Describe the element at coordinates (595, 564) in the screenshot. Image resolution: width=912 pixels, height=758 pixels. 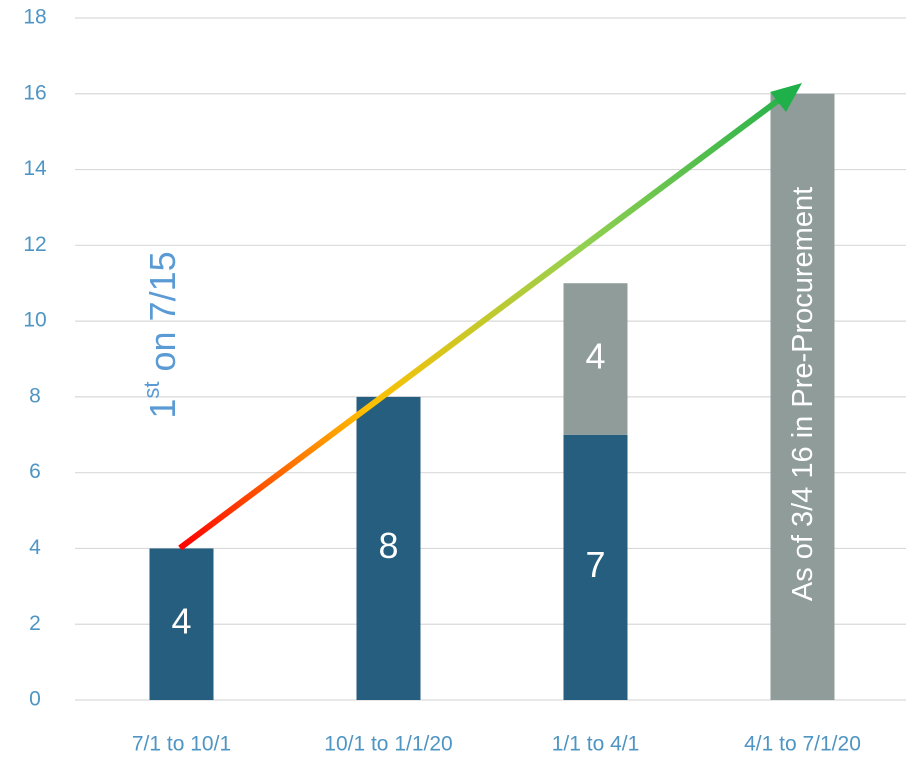
I see `data-label: 7` at that location.